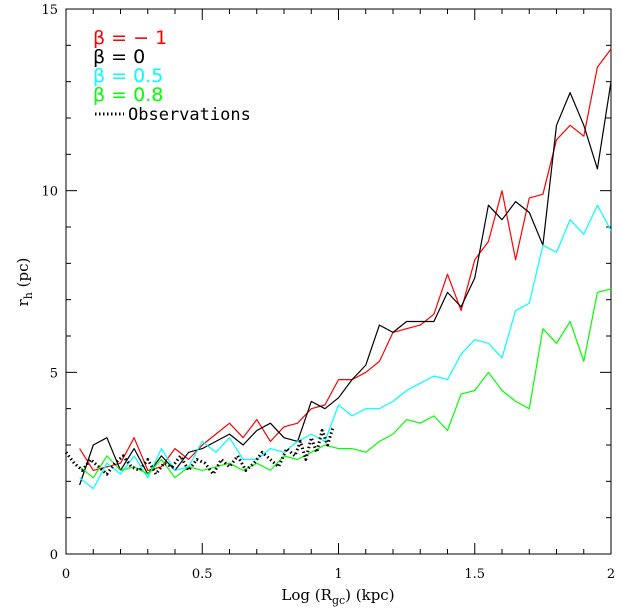 The image size is (621, 609). What do you see at coordinates (202, 574) in the screenshot?
I see `x-tick-label: 0.5` at bounding box center [202, 574].